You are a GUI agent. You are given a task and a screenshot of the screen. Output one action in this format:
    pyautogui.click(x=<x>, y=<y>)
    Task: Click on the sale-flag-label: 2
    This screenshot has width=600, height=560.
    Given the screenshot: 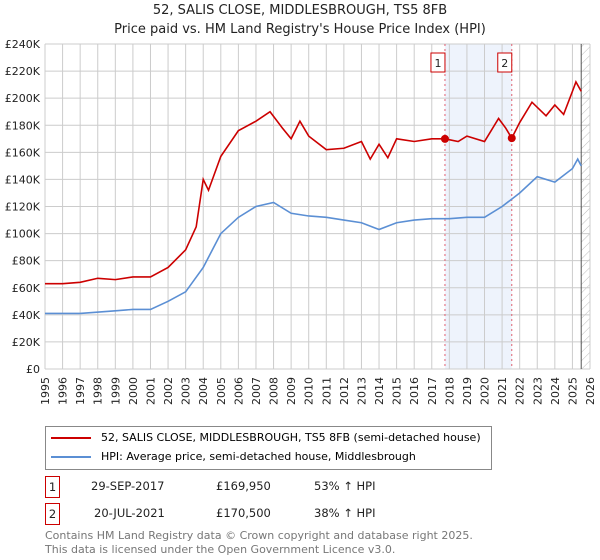 What is the action you would take?
    pyautogui.click(x=504, y=63)
    